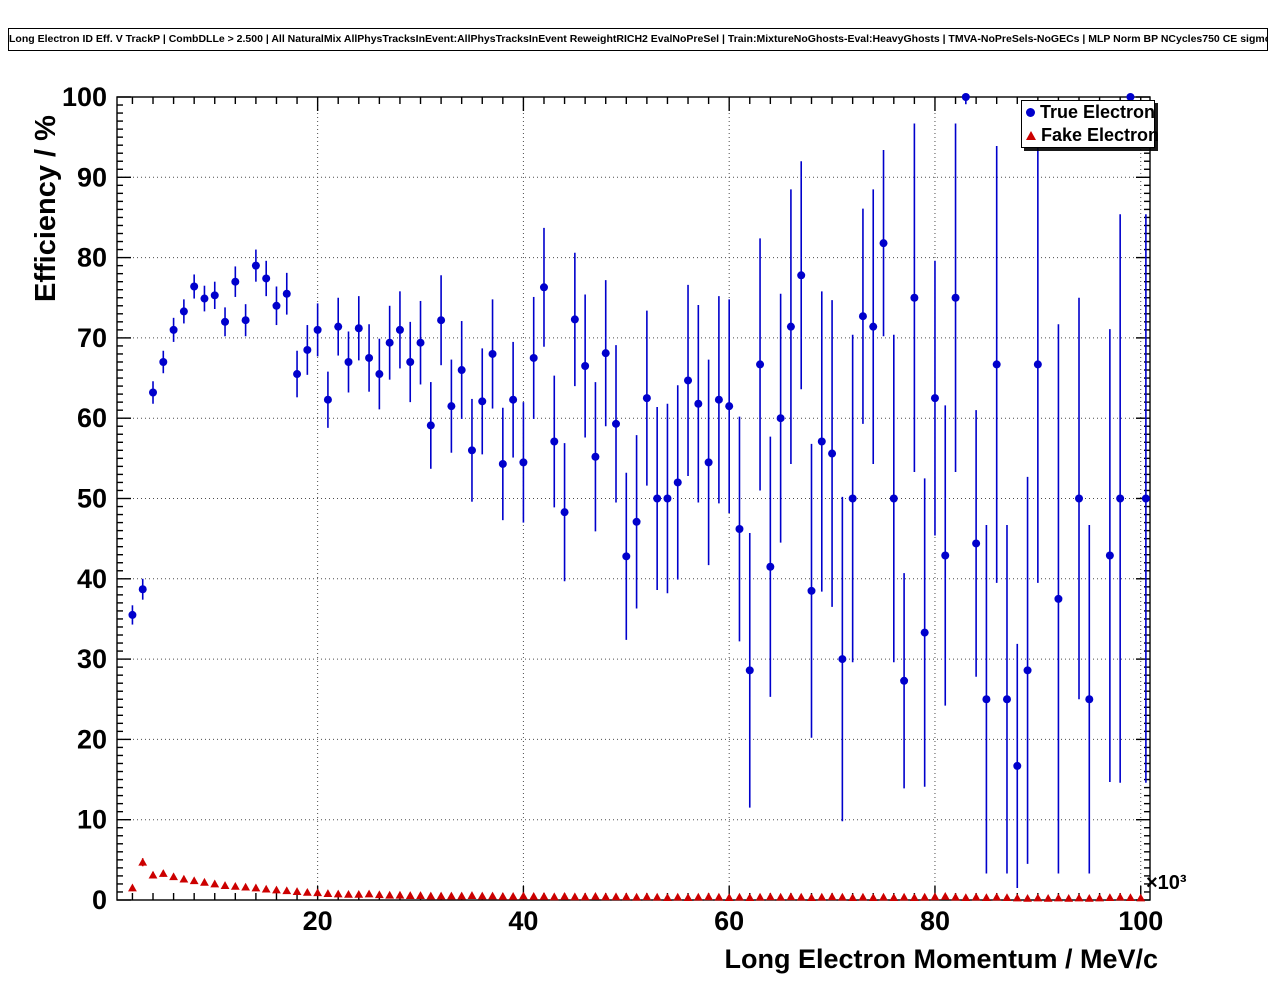  Describe the element at coordinates (46, 208) in the screenshot. I see `y-axis-title: Efficiency / %` at that location.